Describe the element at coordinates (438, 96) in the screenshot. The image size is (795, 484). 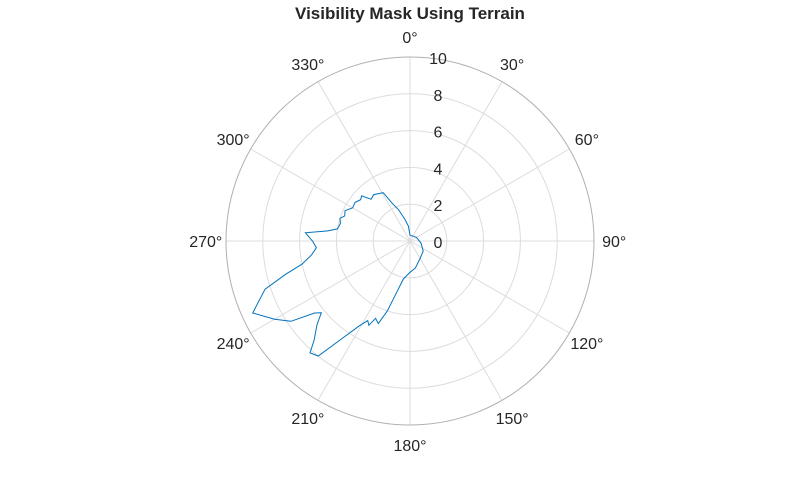
I see `r-tick-label: 8` at that location.